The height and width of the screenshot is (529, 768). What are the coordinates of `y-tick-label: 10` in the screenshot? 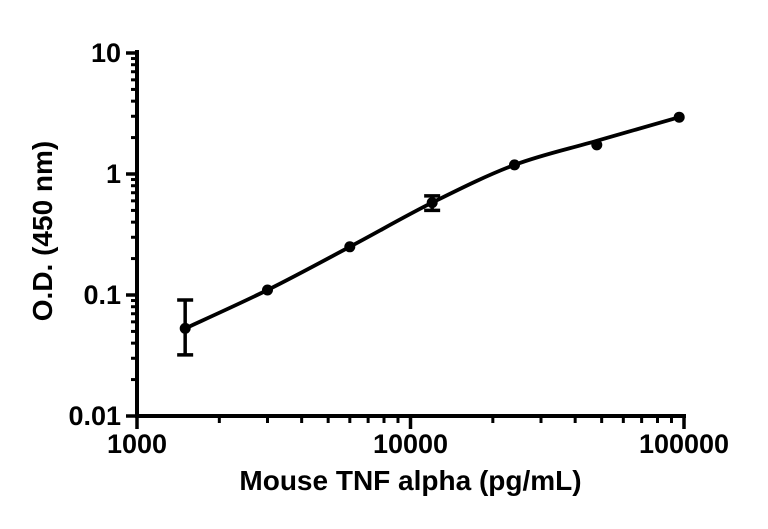 It's located at (106, 53).